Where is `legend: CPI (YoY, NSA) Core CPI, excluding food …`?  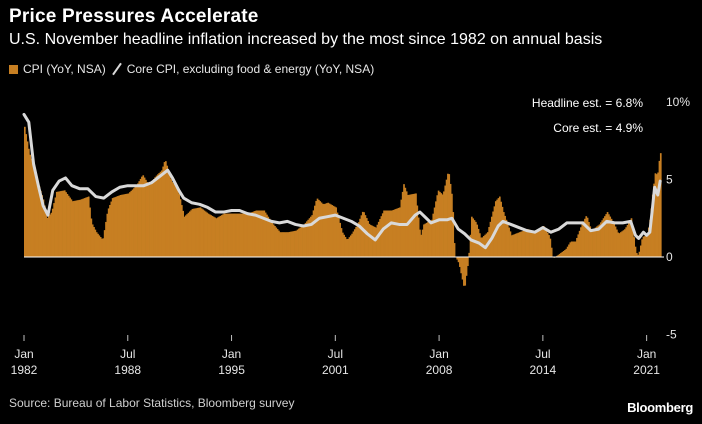
legend: CPI (YoY, NSA) Core CPI, excluding food … is located at coordinates (194, 69).